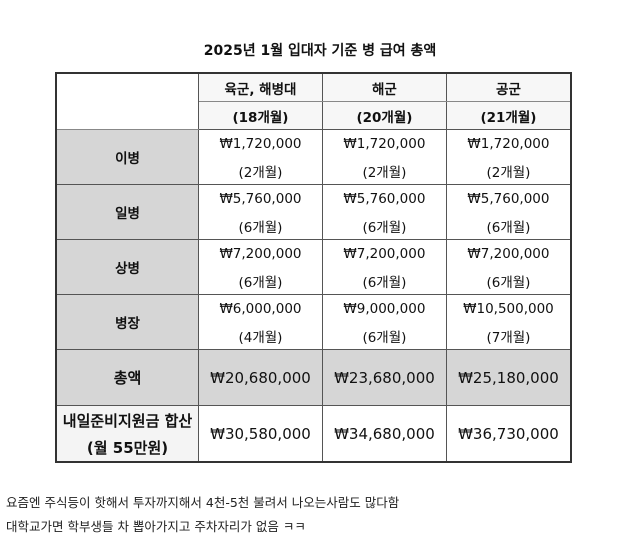 Image resolution: width=640 pixels, height=555 pixels. Describe the element at coordinates (508, 115) in the screenshot. I see `column-period: (21개월)` at that location.